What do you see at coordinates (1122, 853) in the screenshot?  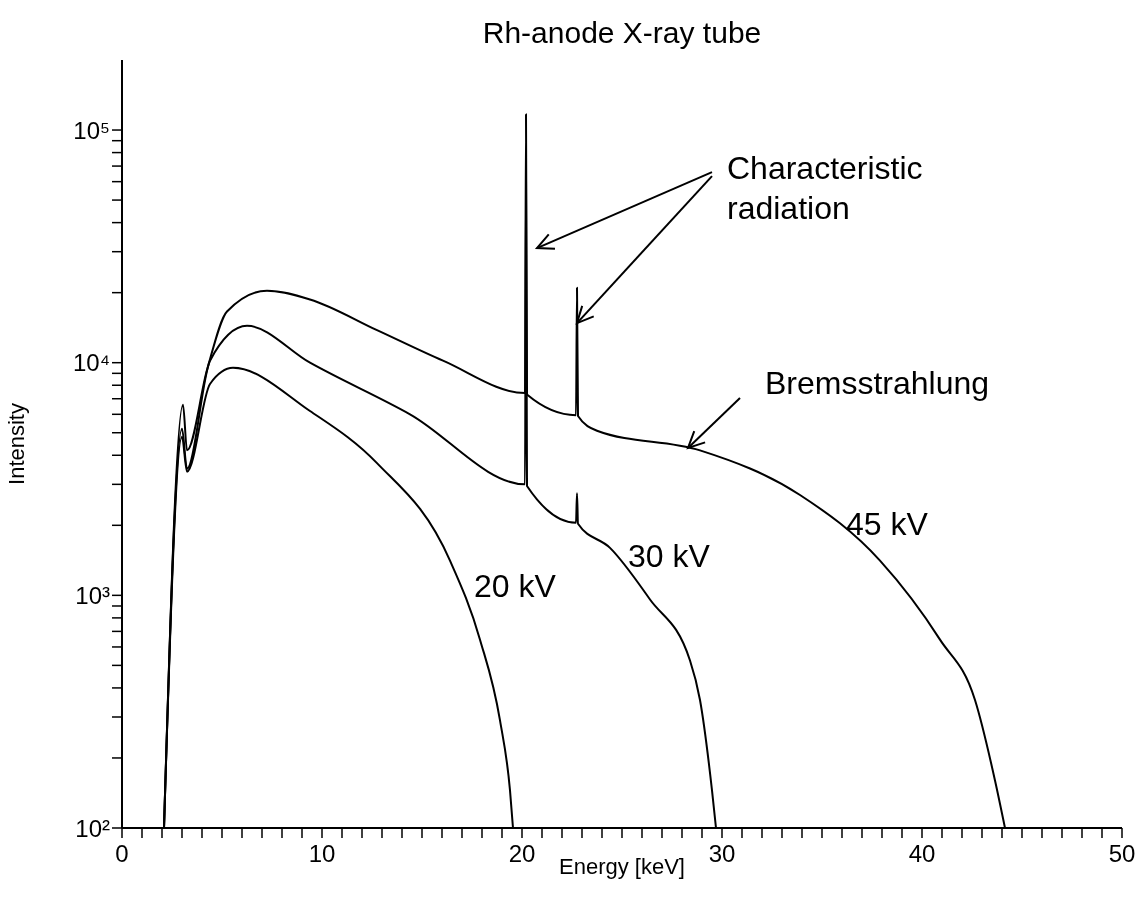 I see `x-tick-label: 50` at bounding box center [1122, 853].